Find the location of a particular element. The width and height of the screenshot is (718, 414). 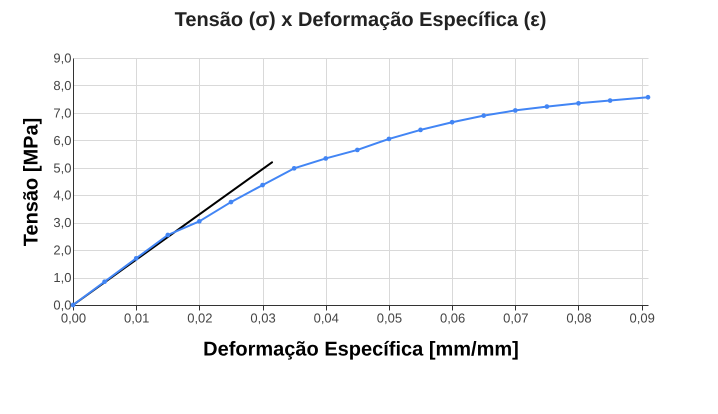

x-tick-label: 0,05 is located at coordinates (389, 318).